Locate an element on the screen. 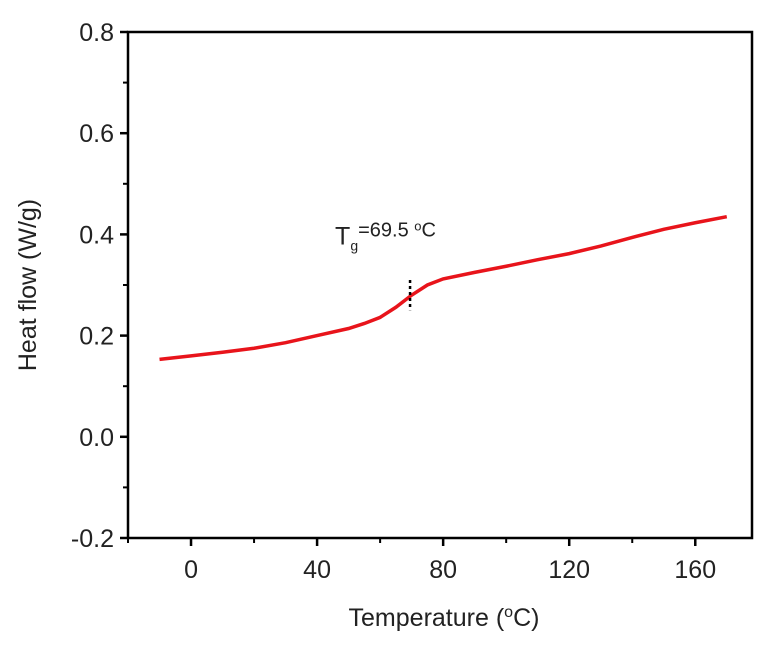 This screenshot has height=647, width=773. x-label-tail: C) is located at coordinates (526, 618).